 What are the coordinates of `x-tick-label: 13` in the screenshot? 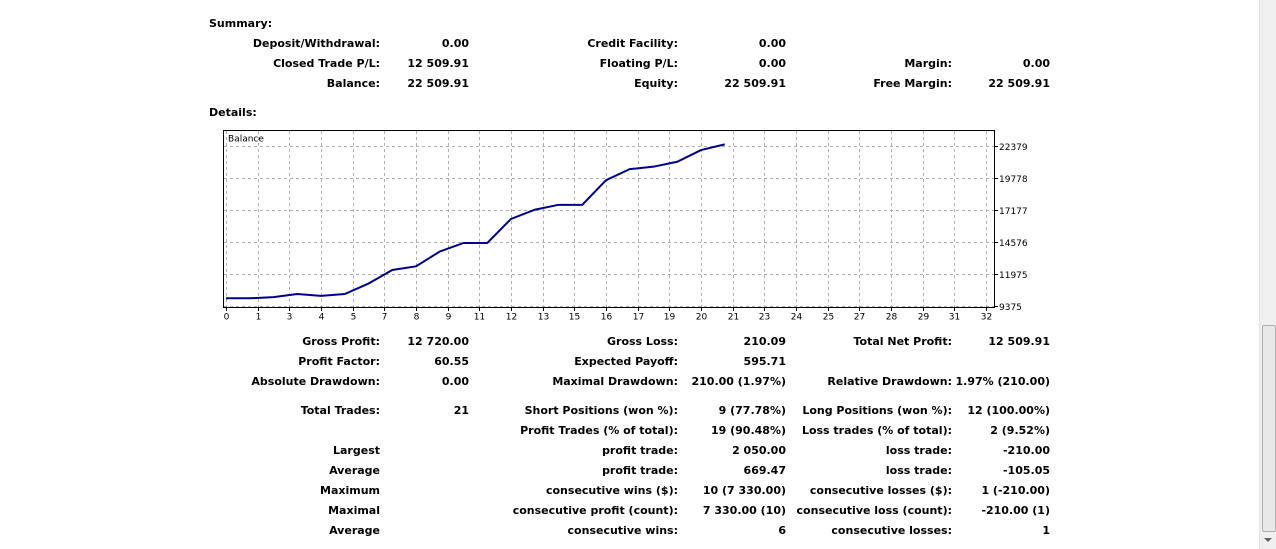 It's located at (543, 318).